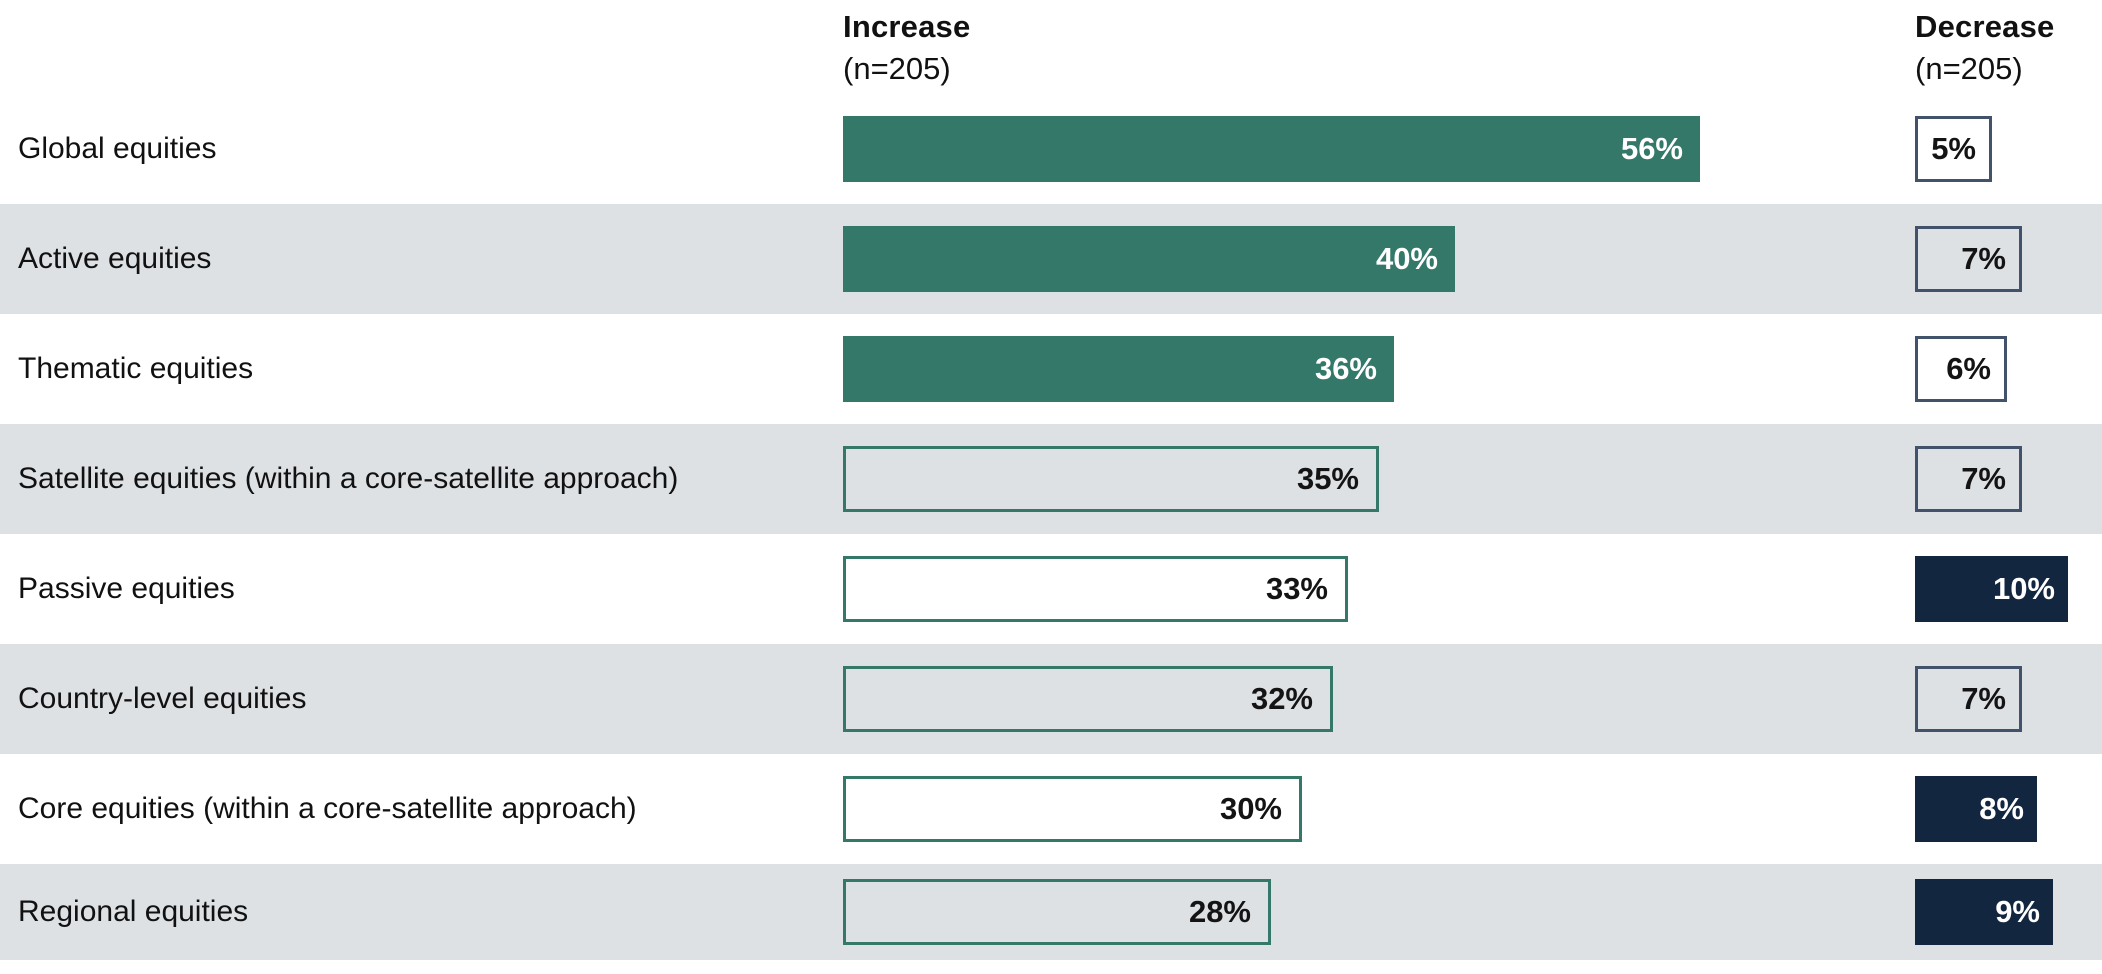  Describe the element at coordinates (1111, 479) in the screenshot. I see `increase-bar: 35%` at that location.